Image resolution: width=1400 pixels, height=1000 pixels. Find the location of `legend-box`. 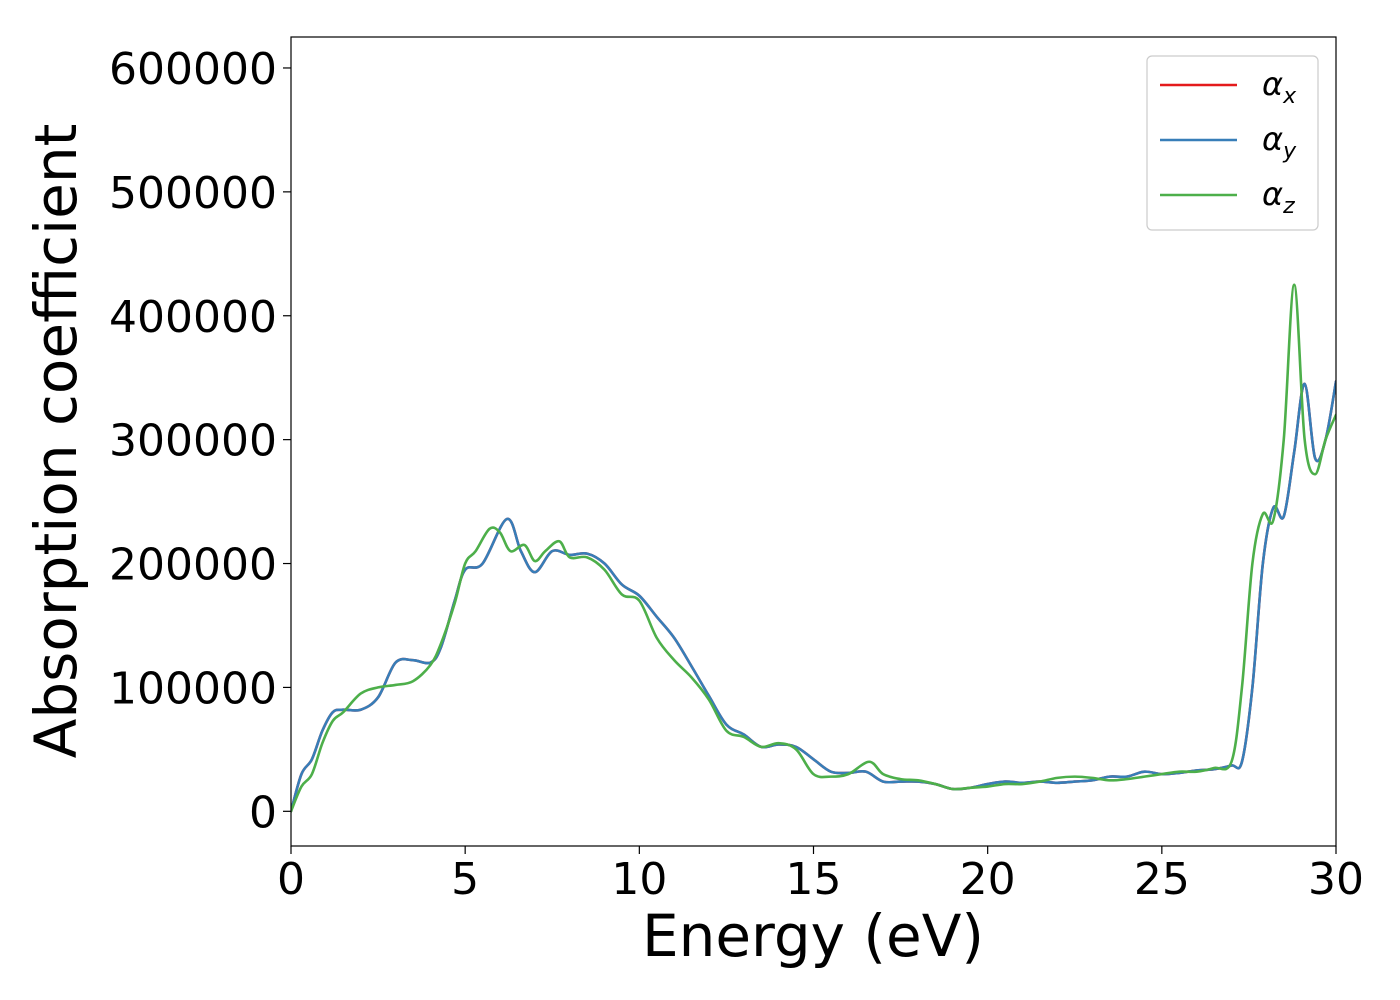

legend-box is located at coordinates (1232, 143).